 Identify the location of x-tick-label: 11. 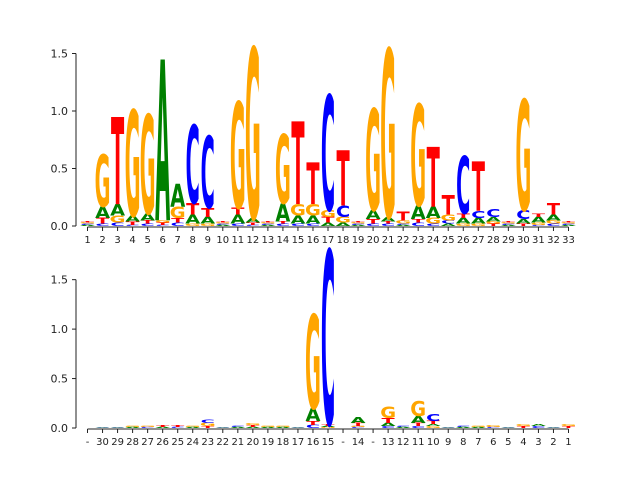
(237, 240).